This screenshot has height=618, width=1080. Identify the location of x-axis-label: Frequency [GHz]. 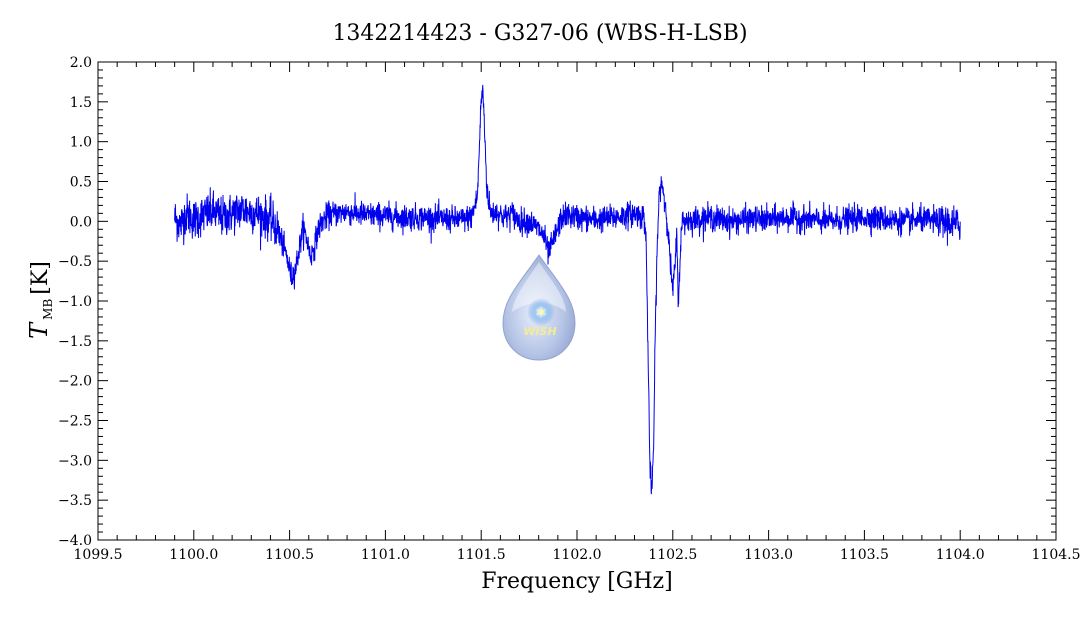
(577, 581).